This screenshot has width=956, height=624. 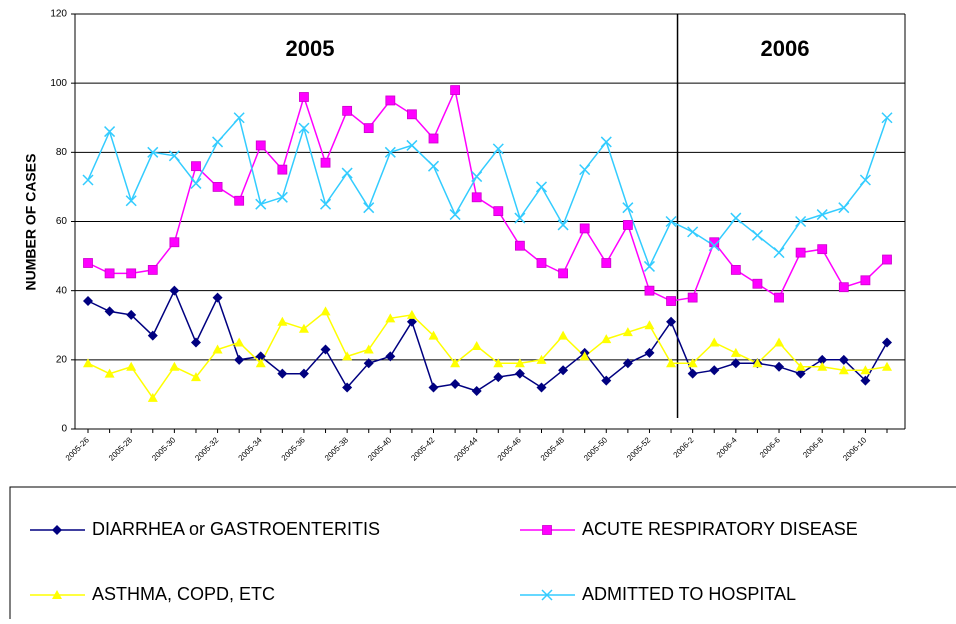 I want to click on series-line, so click(x=487, y=355).